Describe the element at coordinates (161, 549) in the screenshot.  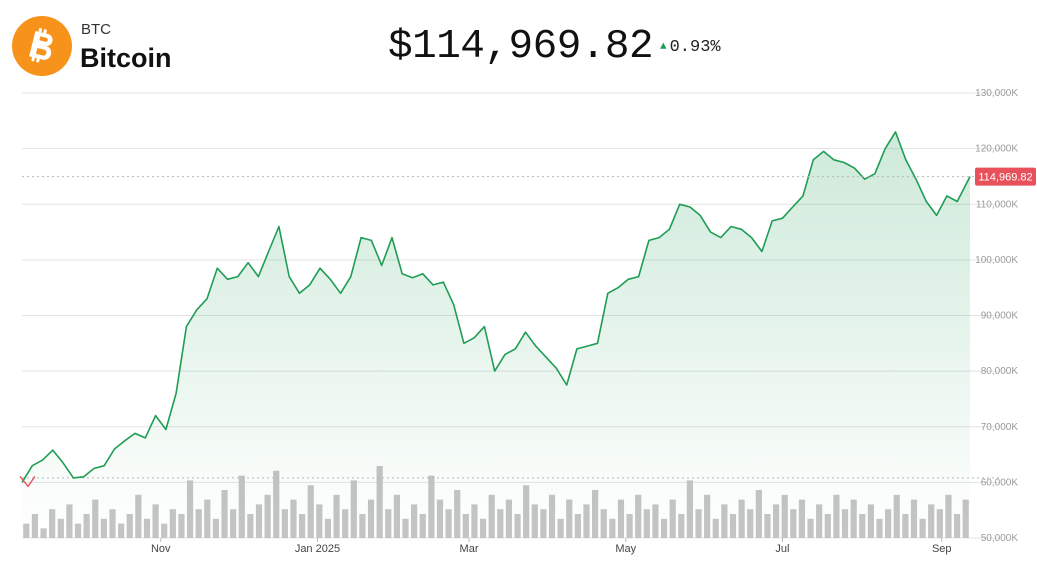
I see `x-tick-label: Nov` at that location.